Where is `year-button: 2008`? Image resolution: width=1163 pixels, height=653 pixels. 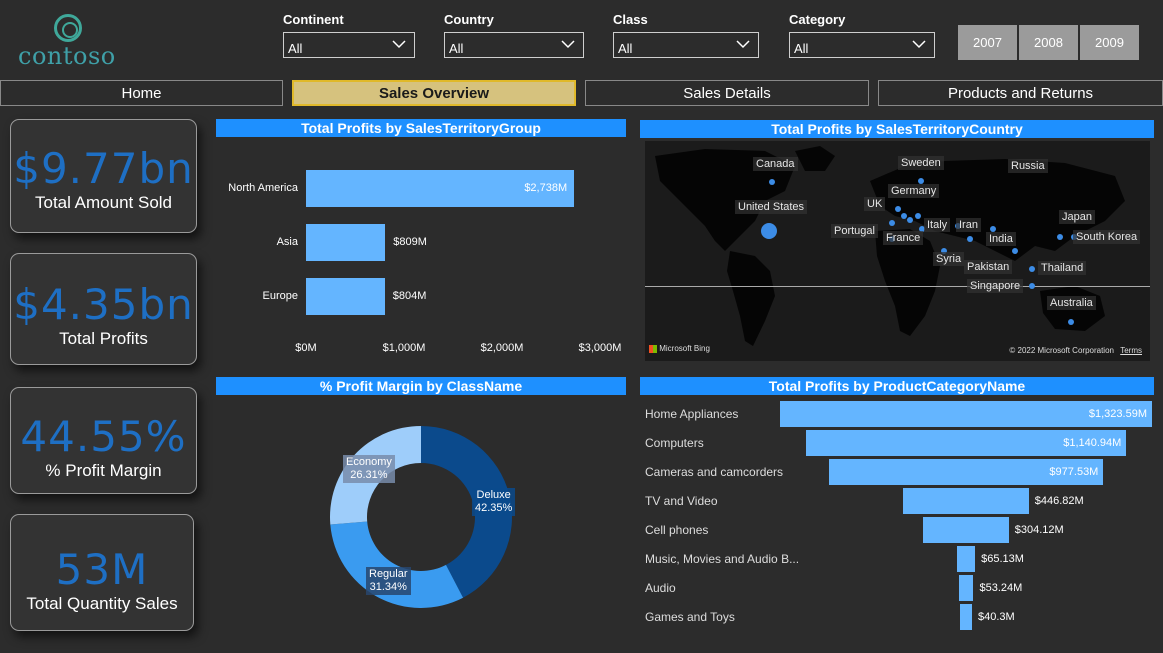
year-button: 2008 is located at coordinates (1048, 42).